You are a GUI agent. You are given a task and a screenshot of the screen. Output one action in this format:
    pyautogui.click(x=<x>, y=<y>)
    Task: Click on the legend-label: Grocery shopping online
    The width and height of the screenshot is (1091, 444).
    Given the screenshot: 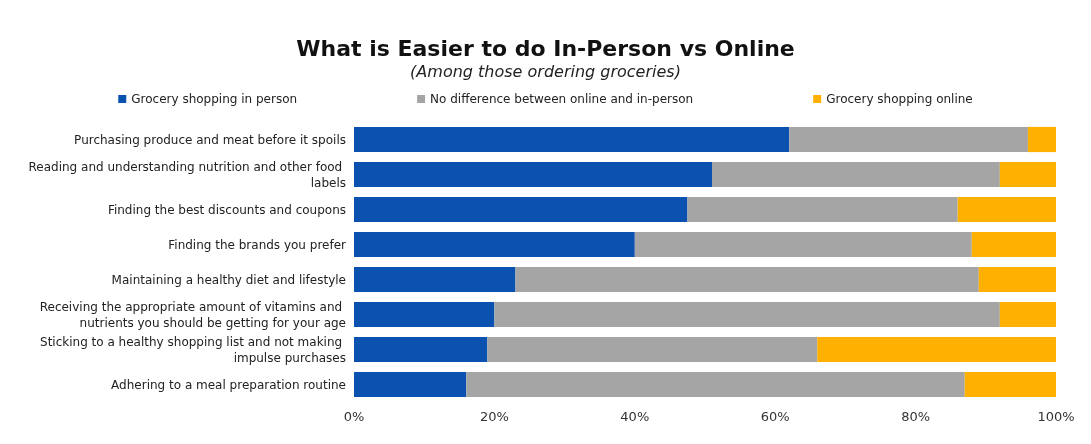 What is the action you would take?
    pyautogui.click(x=899, y=99)
    